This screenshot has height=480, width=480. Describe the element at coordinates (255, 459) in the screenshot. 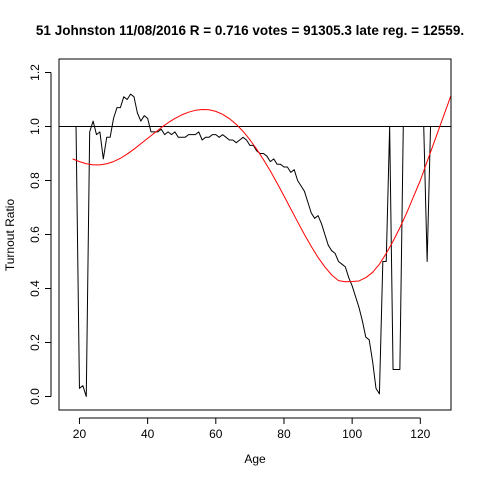

I see `x-axis-label: Age` at that location.